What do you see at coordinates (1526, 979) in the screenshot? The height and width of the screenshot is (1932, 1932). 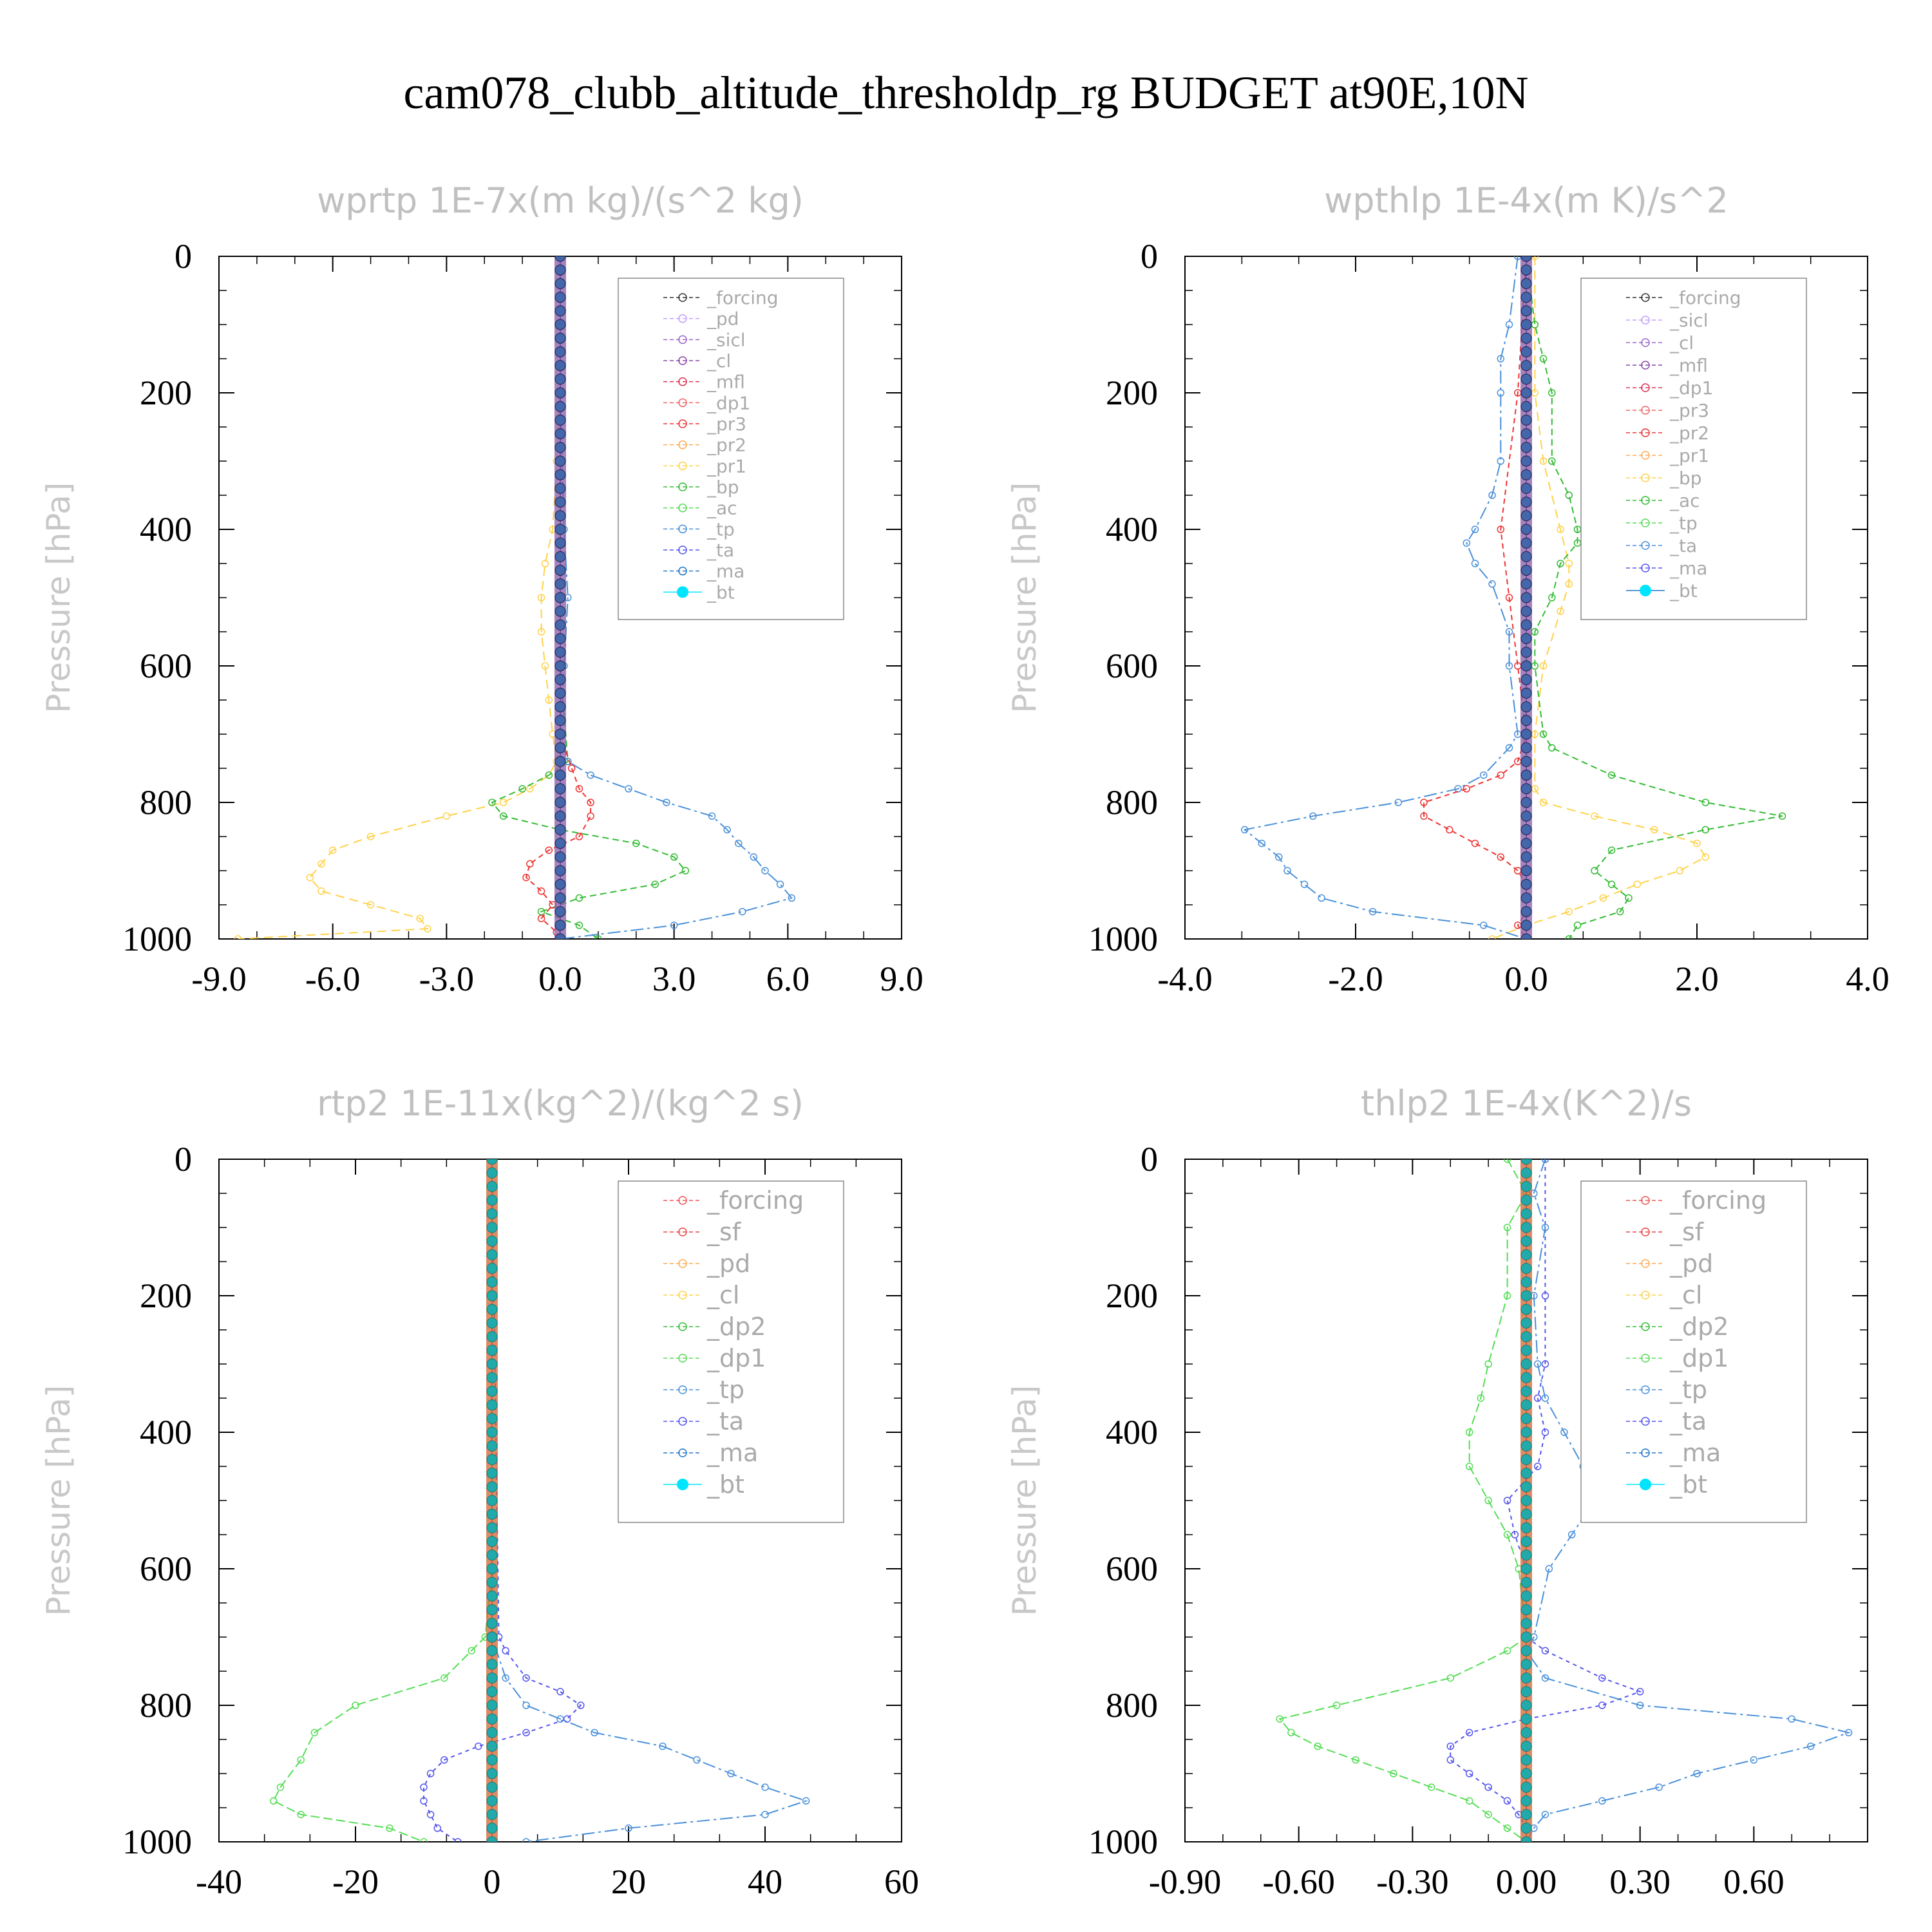 I see `x-tick-label: 0.0` at bounding box center [1526, 979].